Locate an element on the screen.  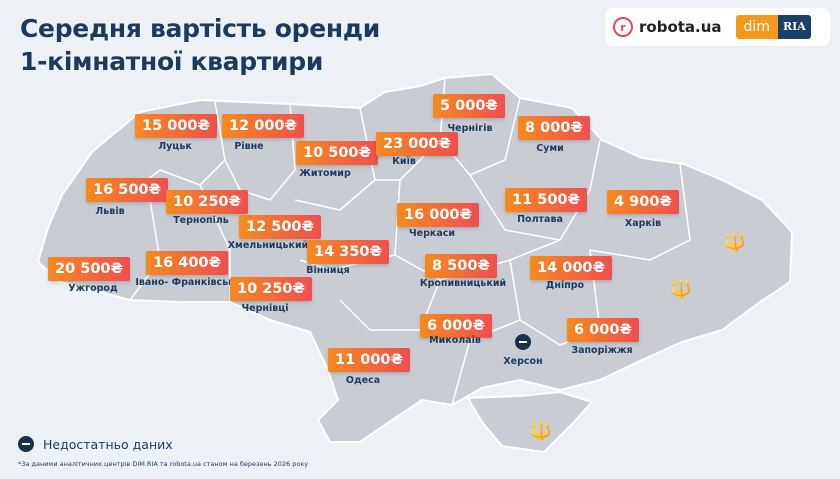
price-dnipro: 14 000₴ is located at coordinates (571, 268).